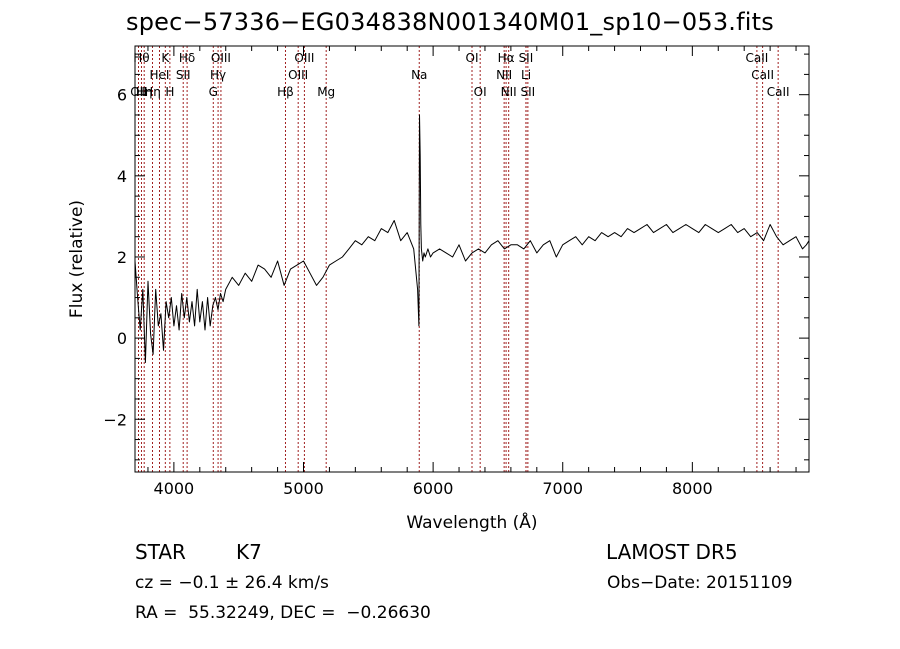 The height and width of the screenshot is (649, 900). I want to click on spectral-line-label: OII, so click(138, 92).